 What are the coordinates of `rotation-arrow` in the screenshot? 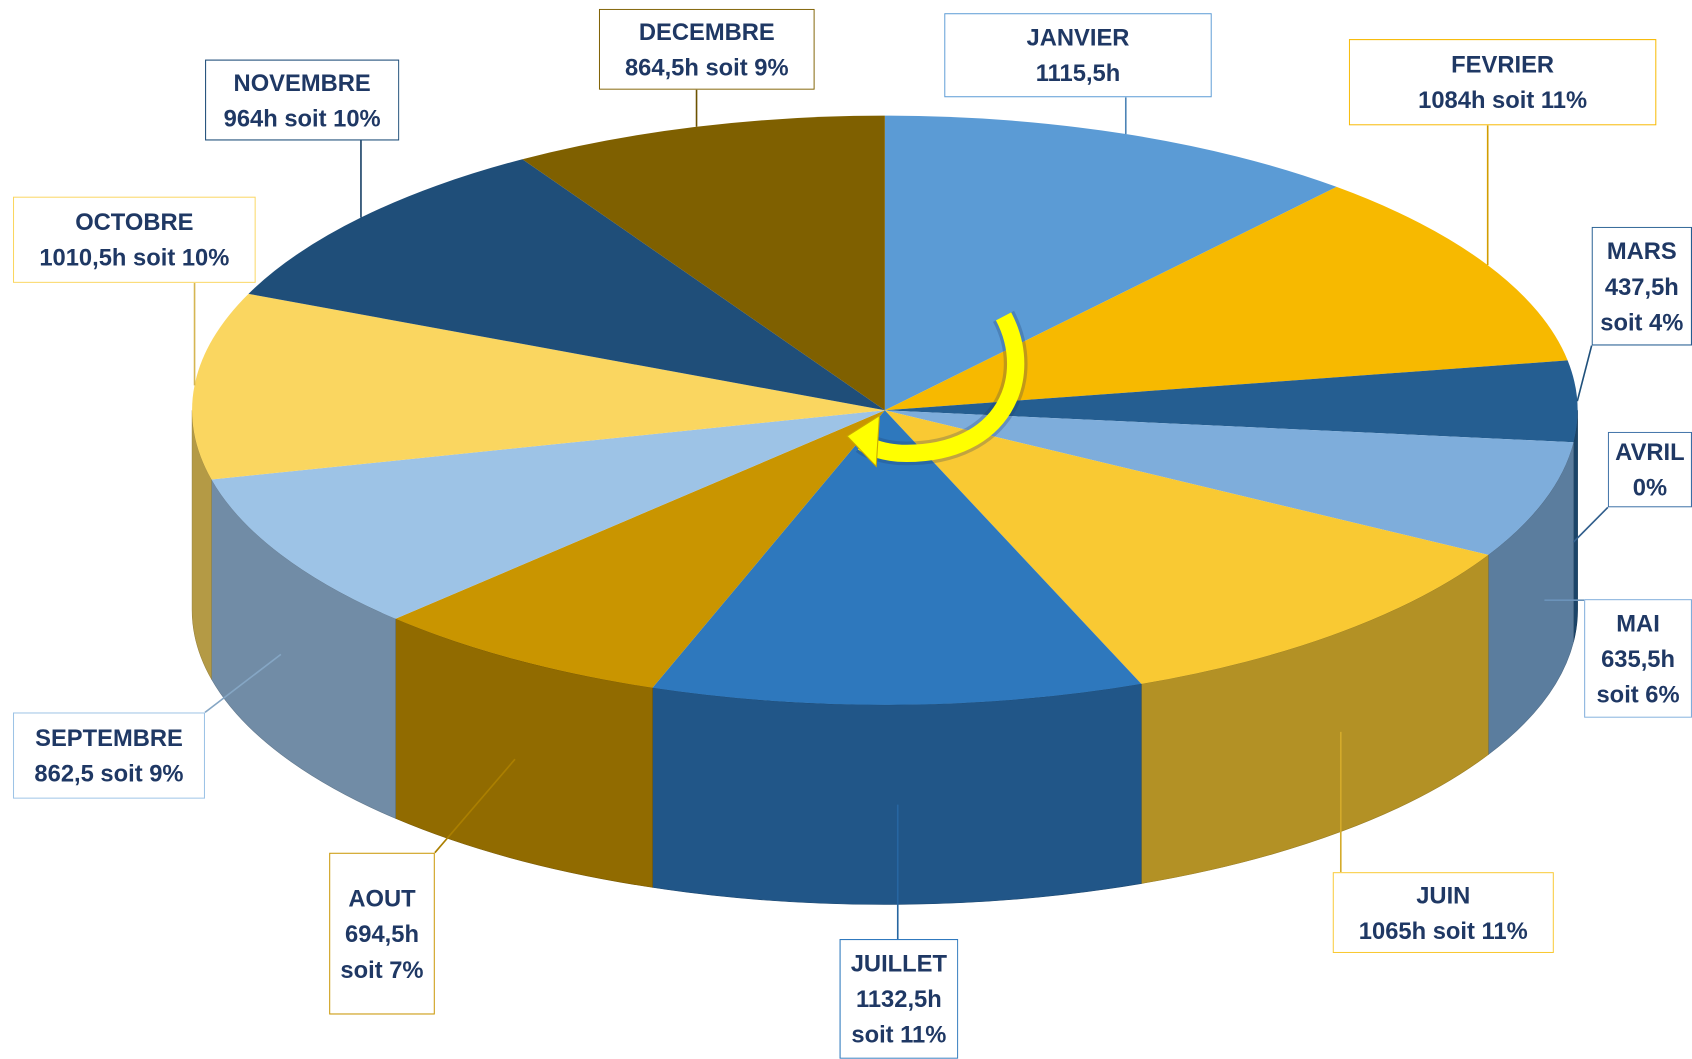 It's located at (937, 389).